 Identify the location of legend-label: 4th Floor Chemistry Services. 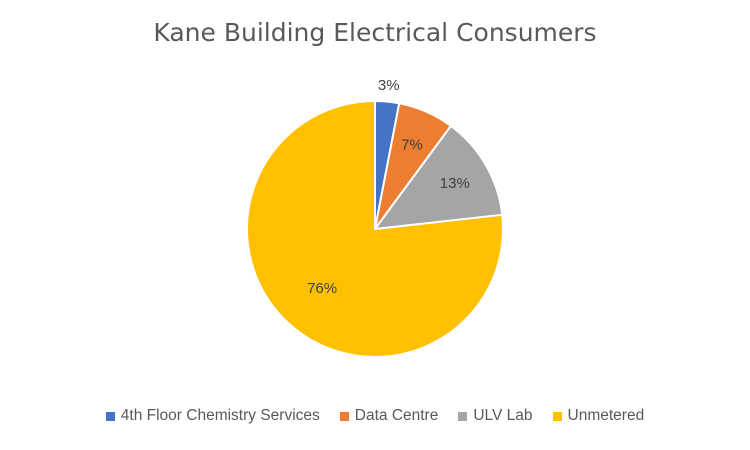
(220, 415).